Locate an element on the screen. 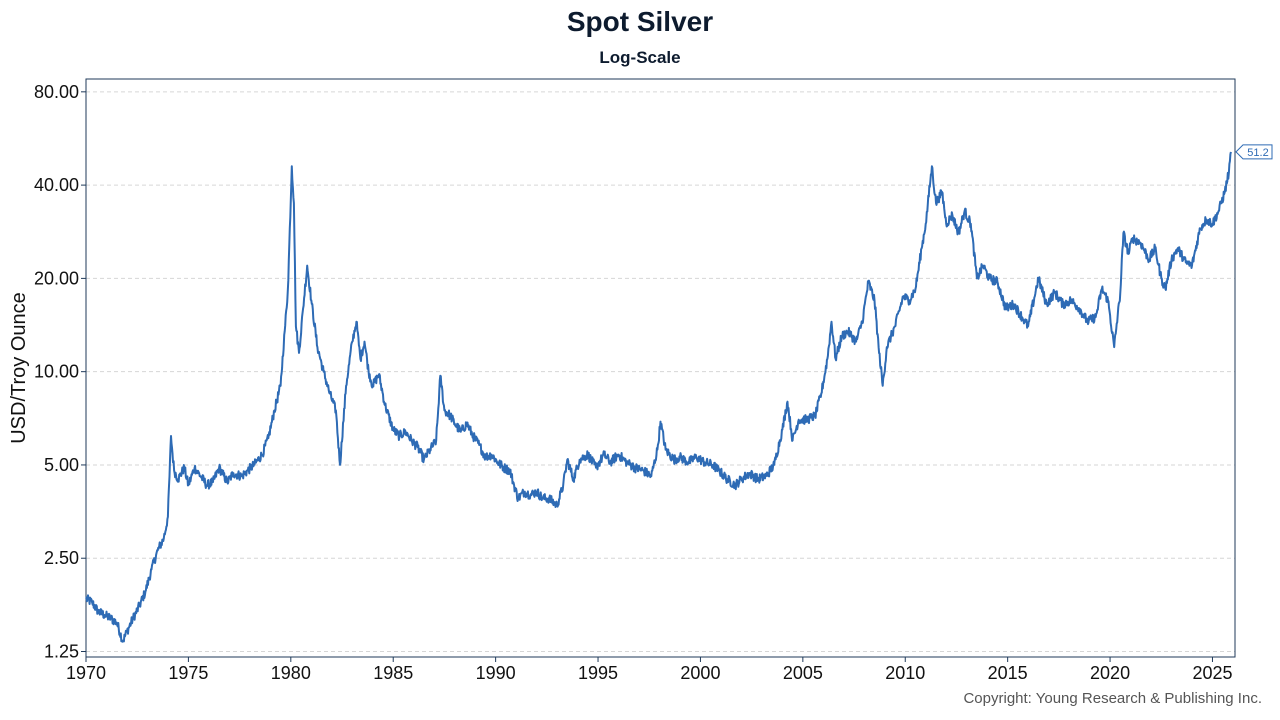 The image size is (1280, 720). y-tick-label: 40.00 is located at coordinates (56, 185).